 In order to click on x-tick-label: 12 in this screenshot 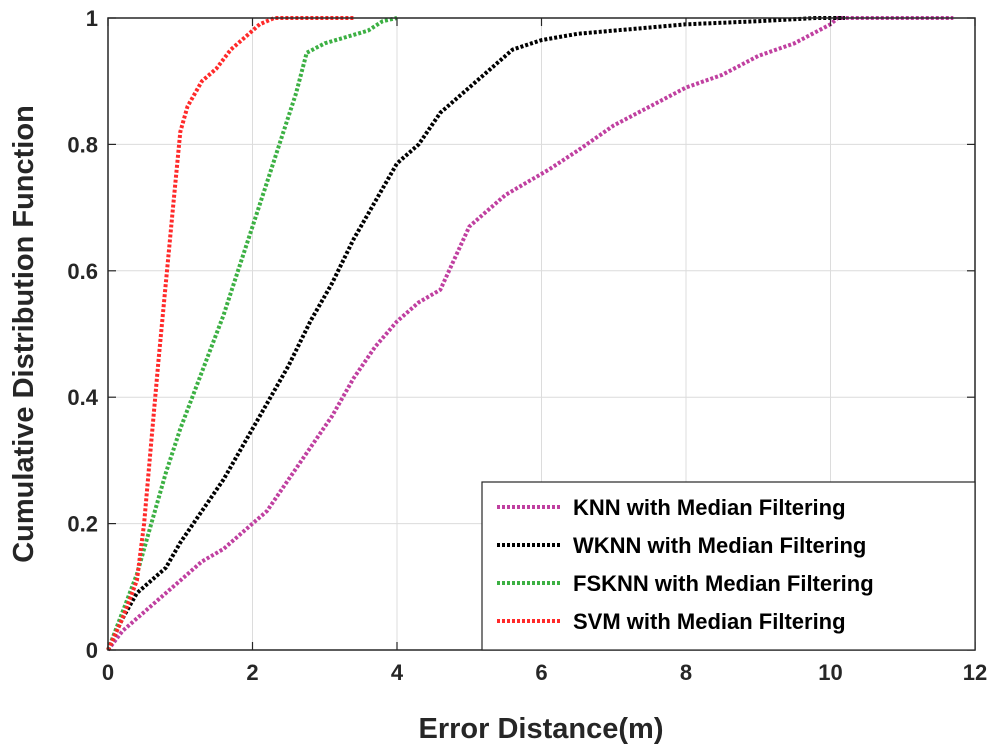, I will do `click(975, 672)`.